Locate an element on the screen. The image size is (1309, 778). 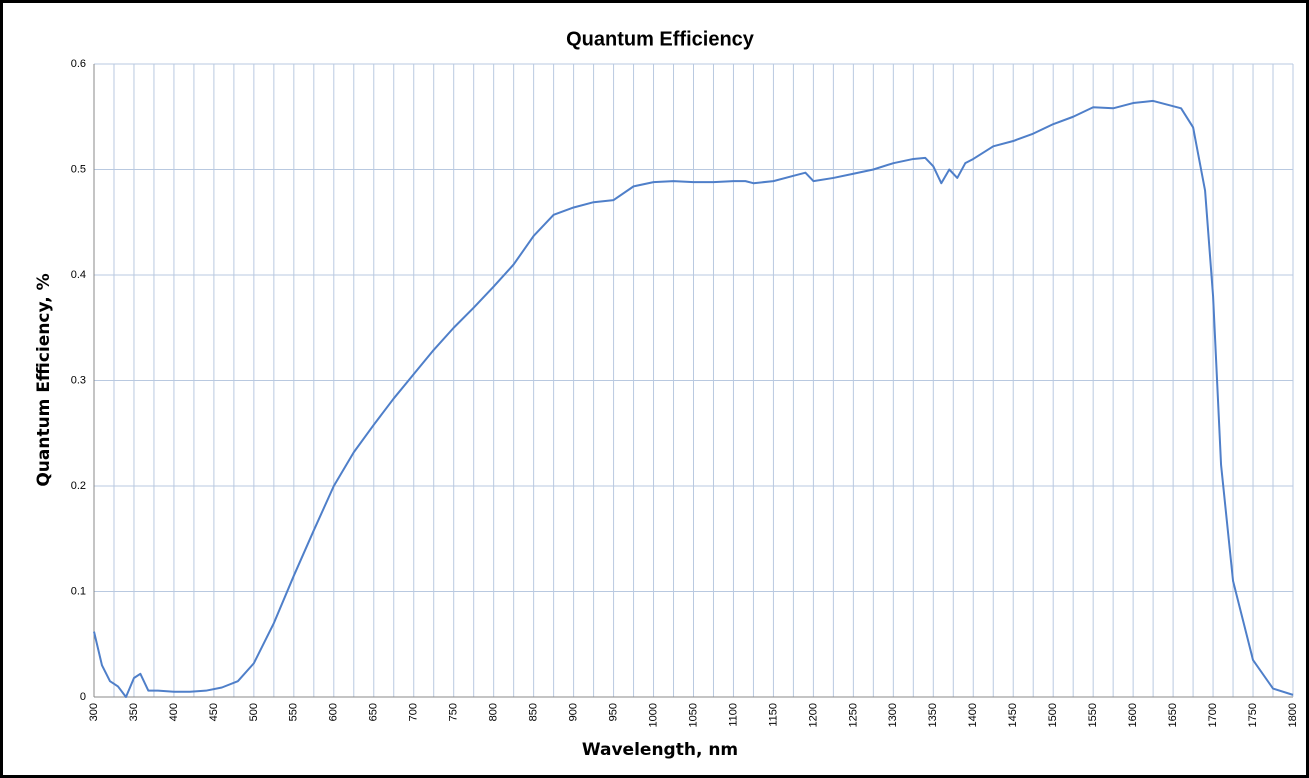
x-tick-label: 1700 is located at coordinates (1213, 715).